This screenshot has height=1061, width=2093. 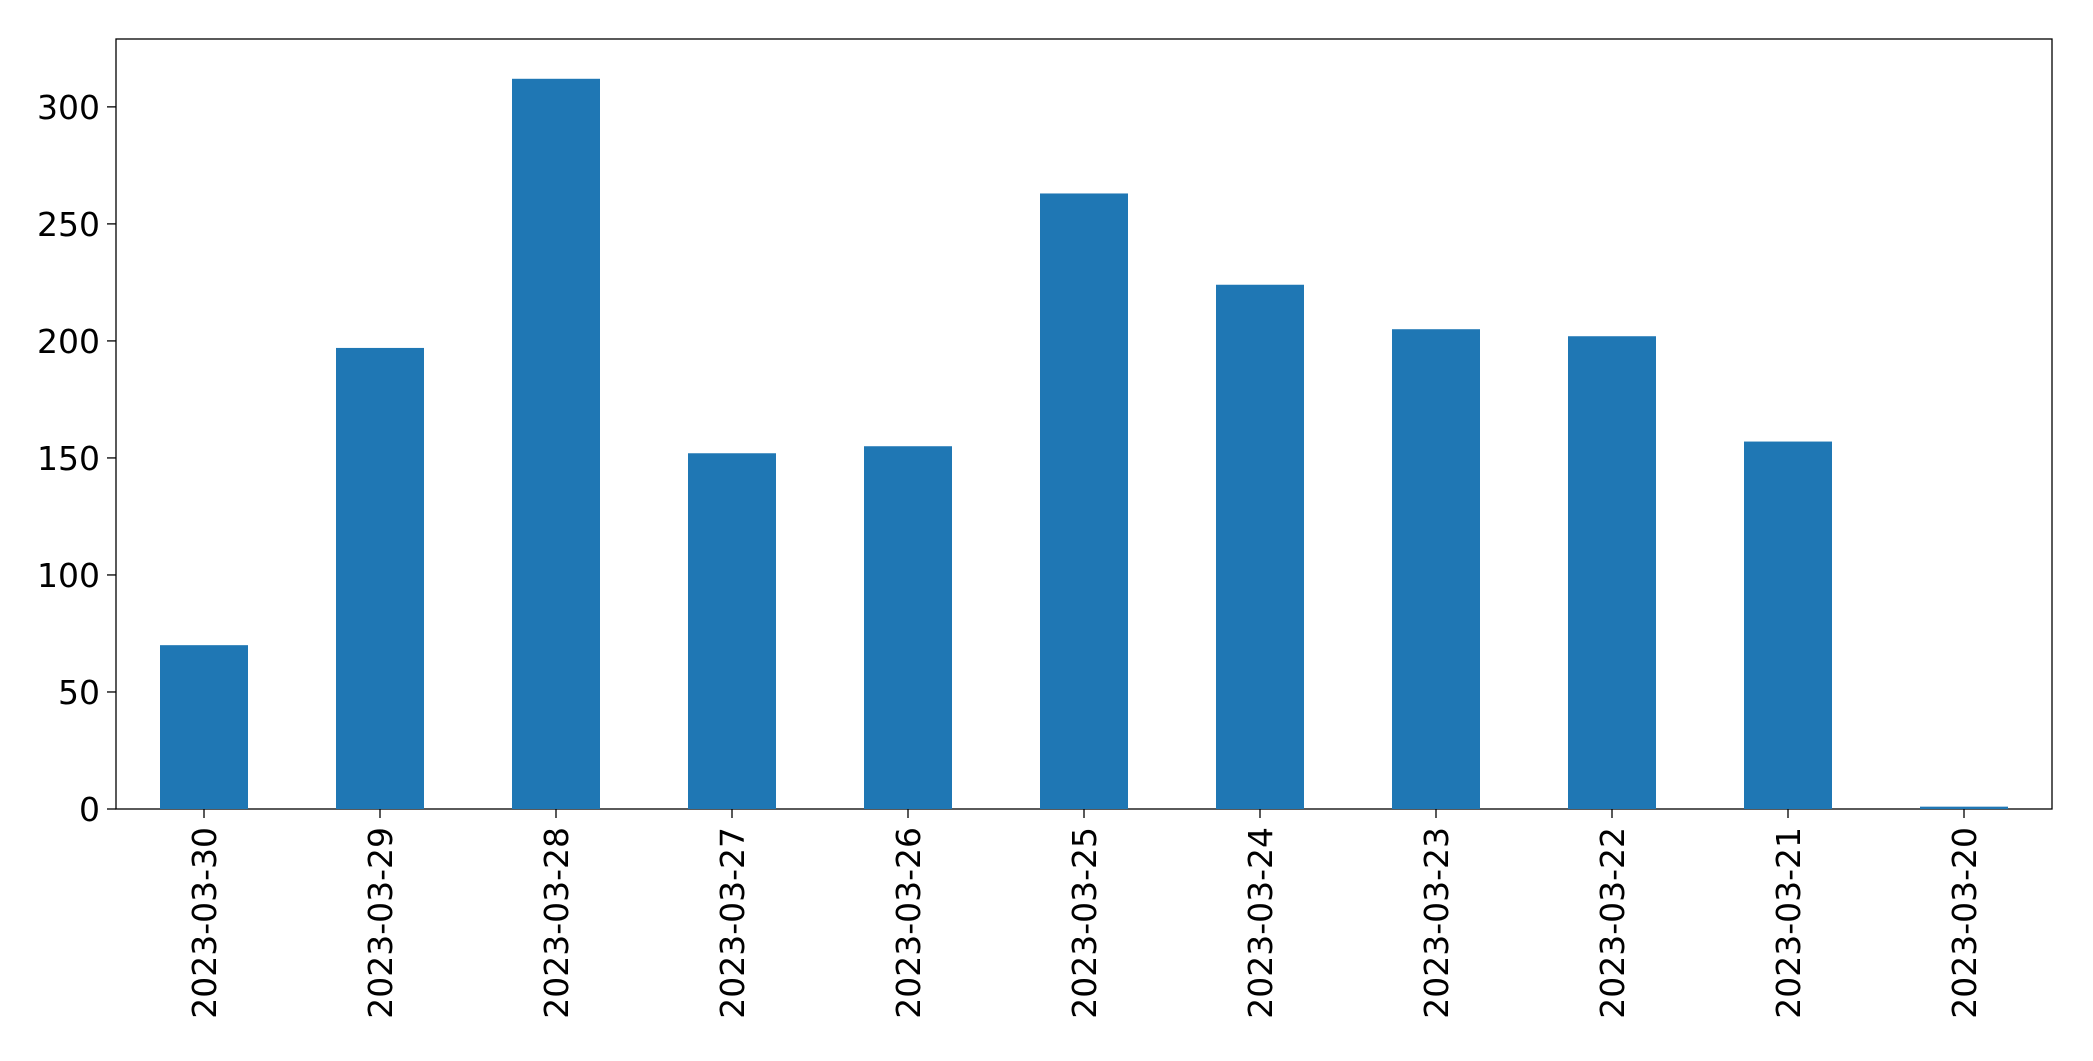 What do you see at coordinates (1612, 923) in the screenshot?
I see `x-tick-label: 2023-03-22` at bounding box center [1612, 923].